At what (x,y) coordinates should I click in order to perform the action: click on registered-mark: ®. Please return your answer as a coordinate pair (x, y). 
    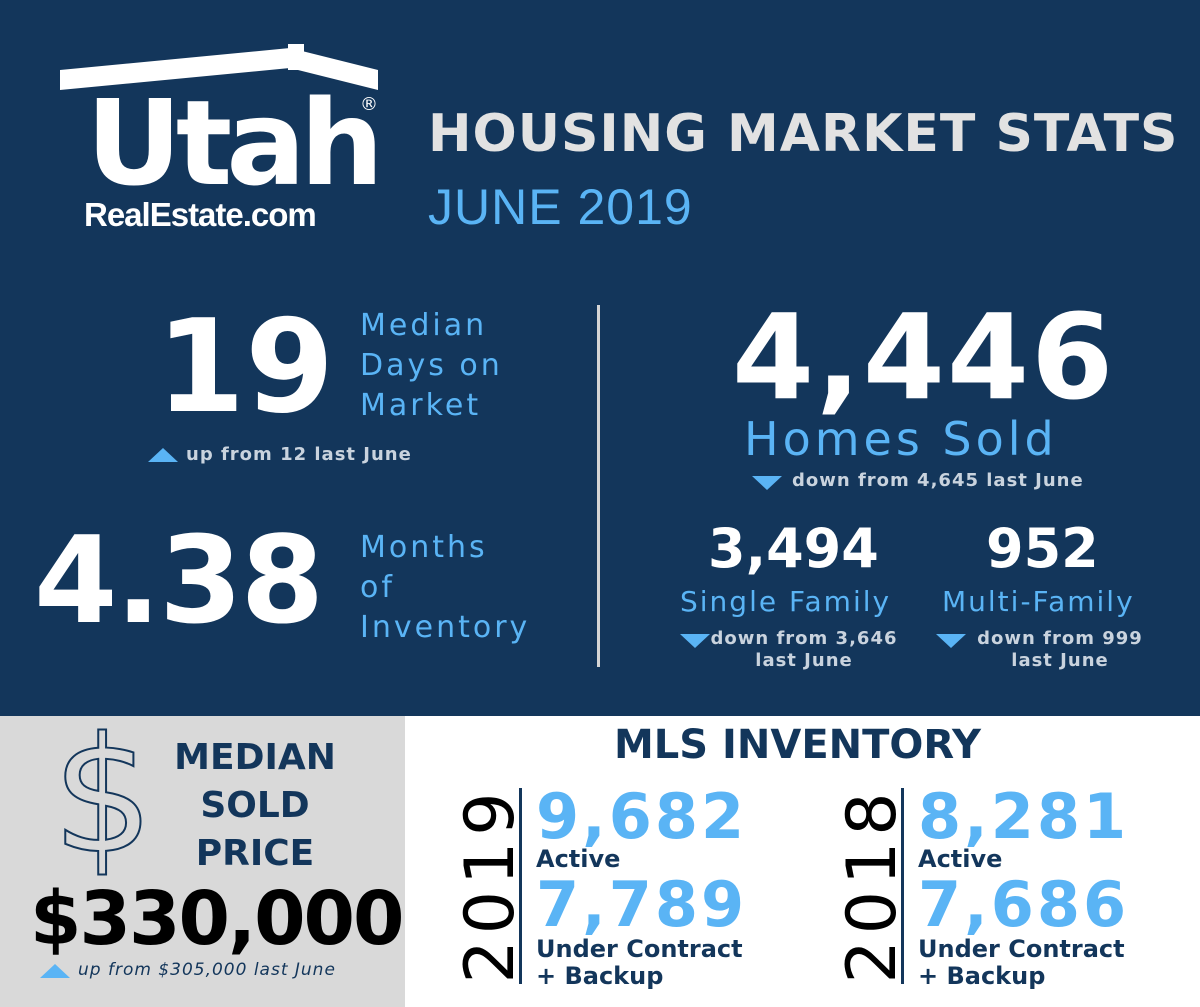
    Looking at the image, I should click on (369, 104).